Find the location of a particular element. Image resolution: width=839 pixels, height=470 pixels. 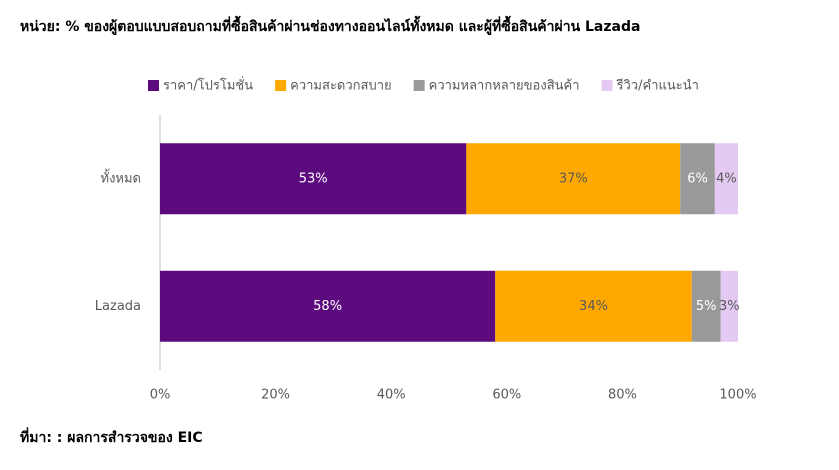

x-tick-label: 20% is located at coordinates (275, 395).